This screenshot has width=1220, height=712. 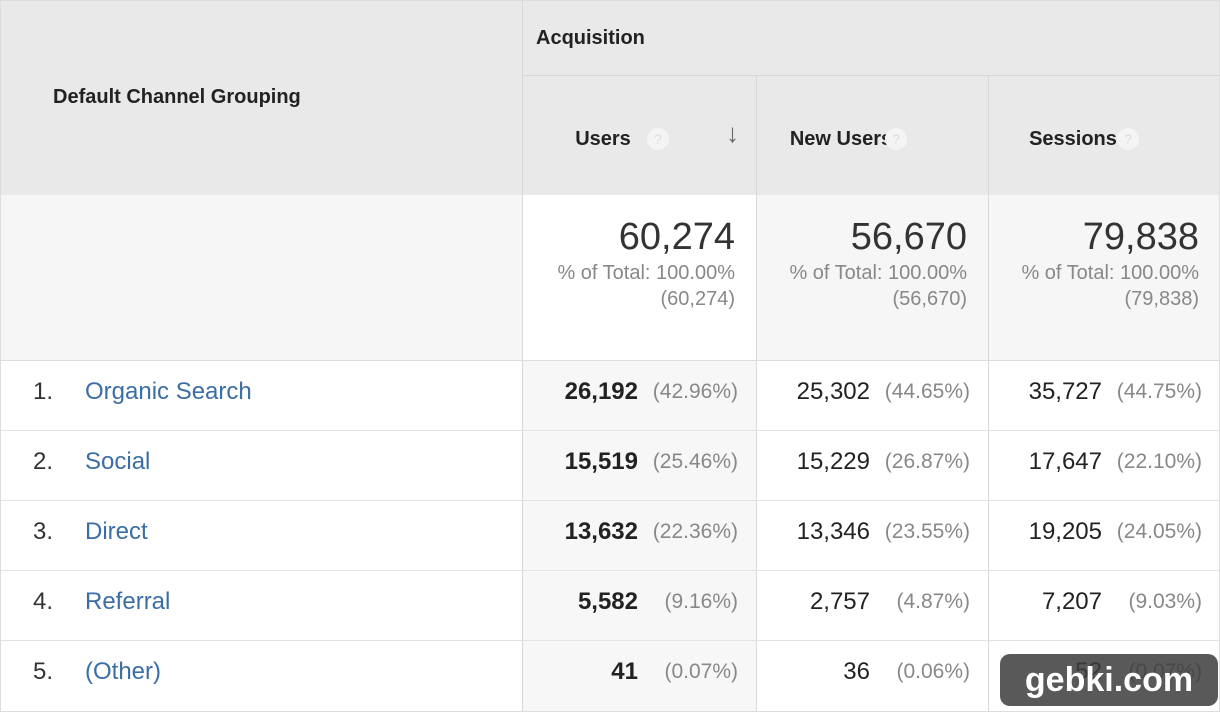 What do you see at coordinates (933, 671) in the screenshot?
I see `cell-share: (0.06%)` at bounding box center [933, 671].